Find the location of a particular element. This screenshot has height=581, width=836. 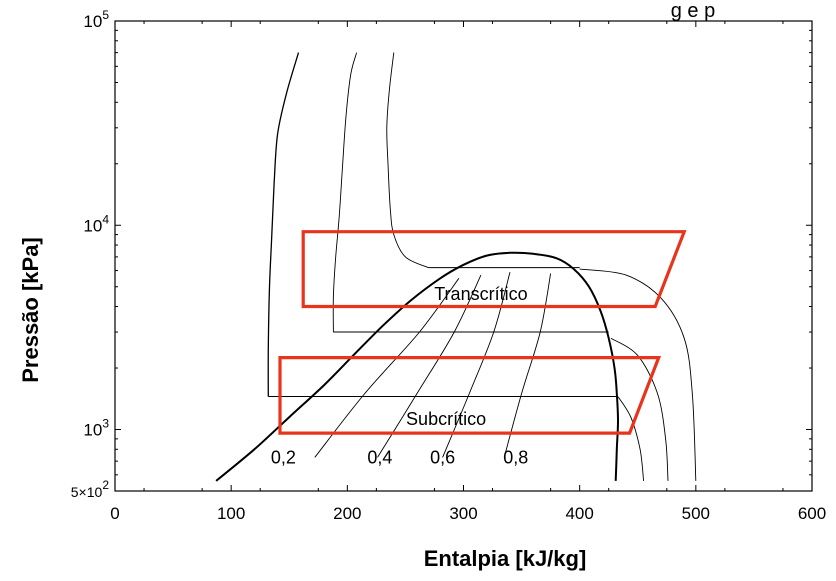

x-tick-label: 300 is located at coordinates (463, 513).